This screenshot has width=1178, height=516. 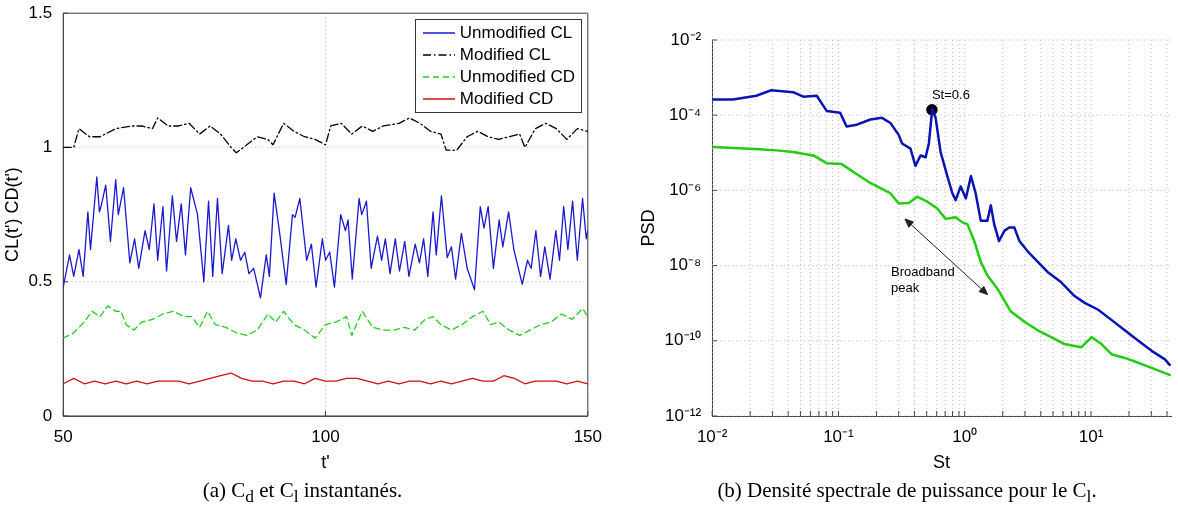 I want to click on y-tick-label: 10⁻², so click(x=686, y=39).